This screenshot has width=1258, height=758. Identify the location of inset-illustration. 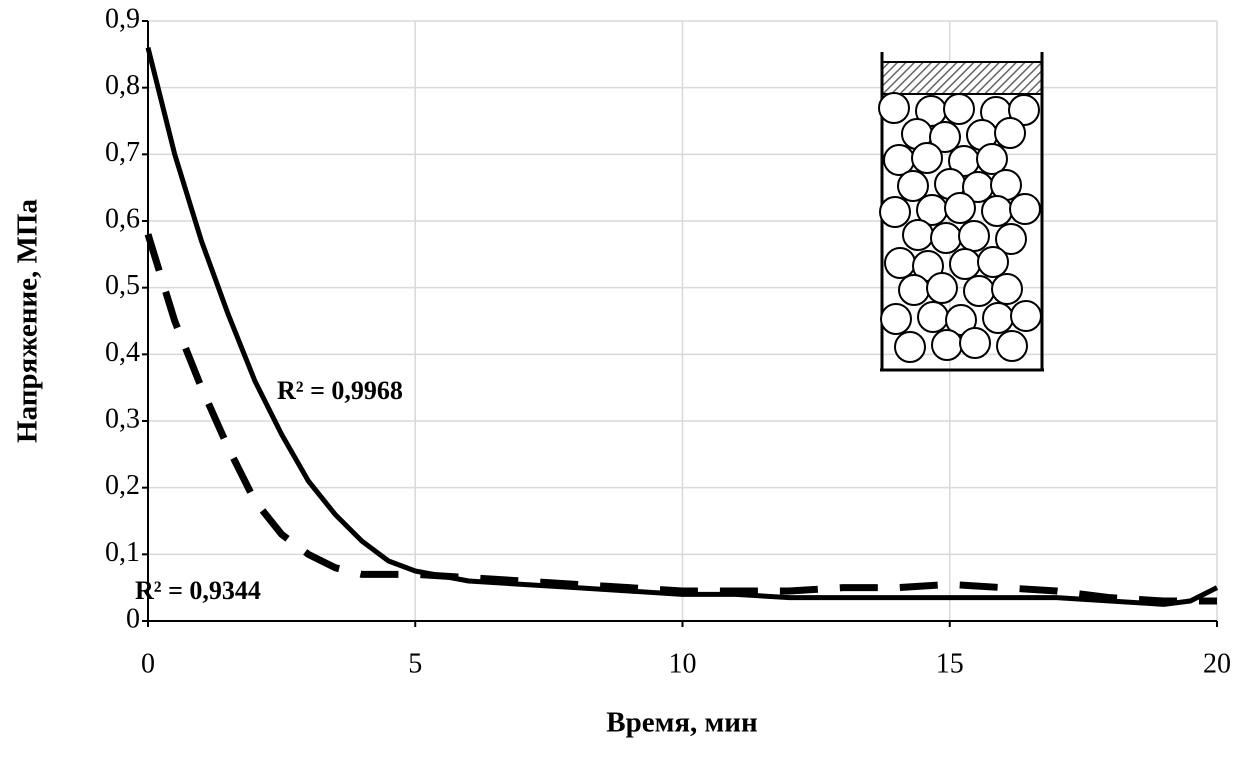
(961, 212).